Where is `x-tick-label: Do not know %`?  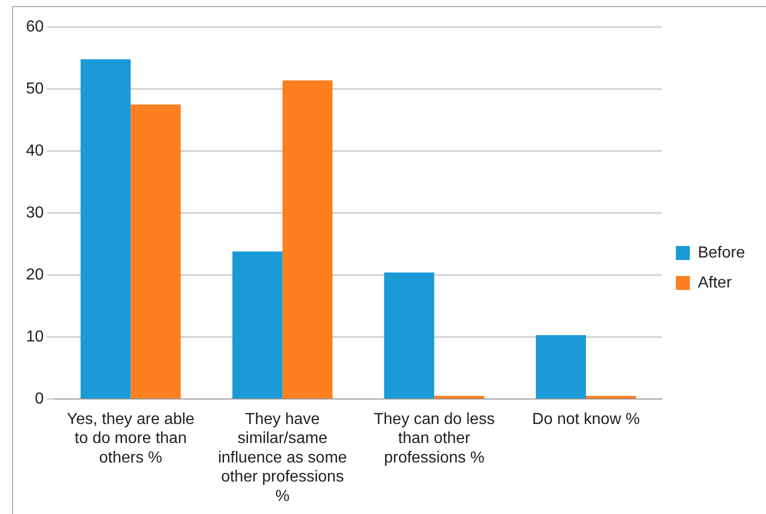 x-tick-label: Do not know % is located at coordinates (586, 419).